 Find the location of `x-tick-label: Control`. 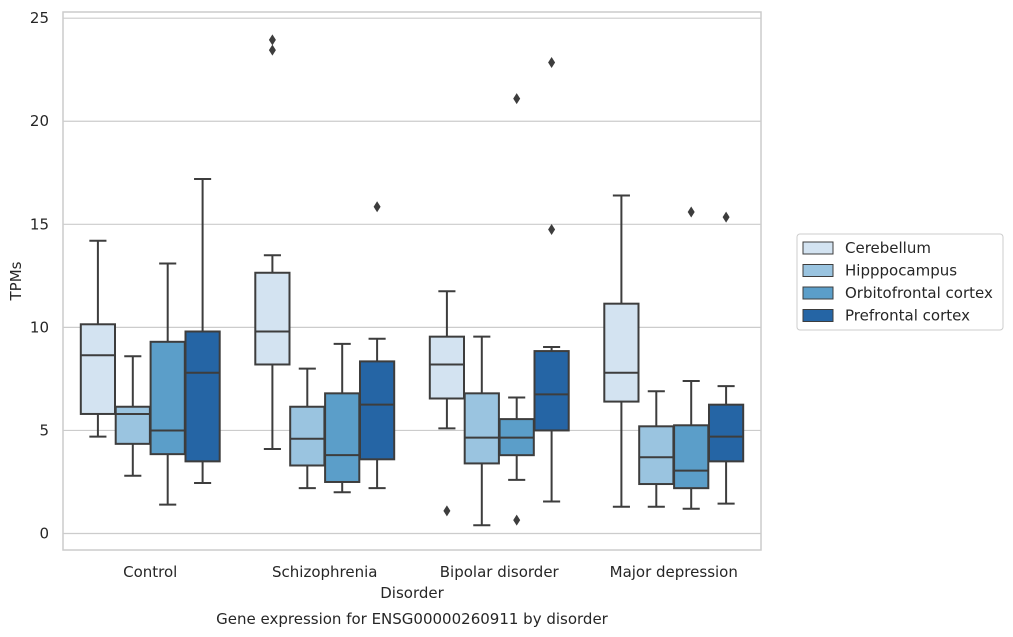

x-tick-label: Control is located at coordinates (150, 572).